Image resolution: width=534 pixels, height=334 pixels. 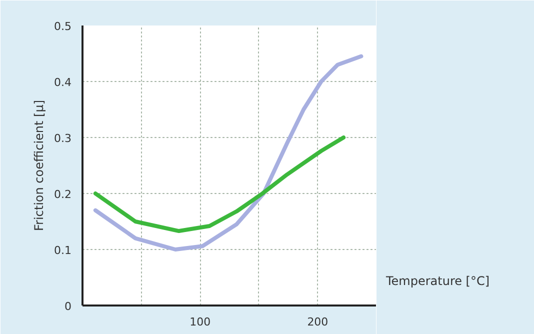 I want to click on y-tick-label: 0, so click(x=68, y=306).